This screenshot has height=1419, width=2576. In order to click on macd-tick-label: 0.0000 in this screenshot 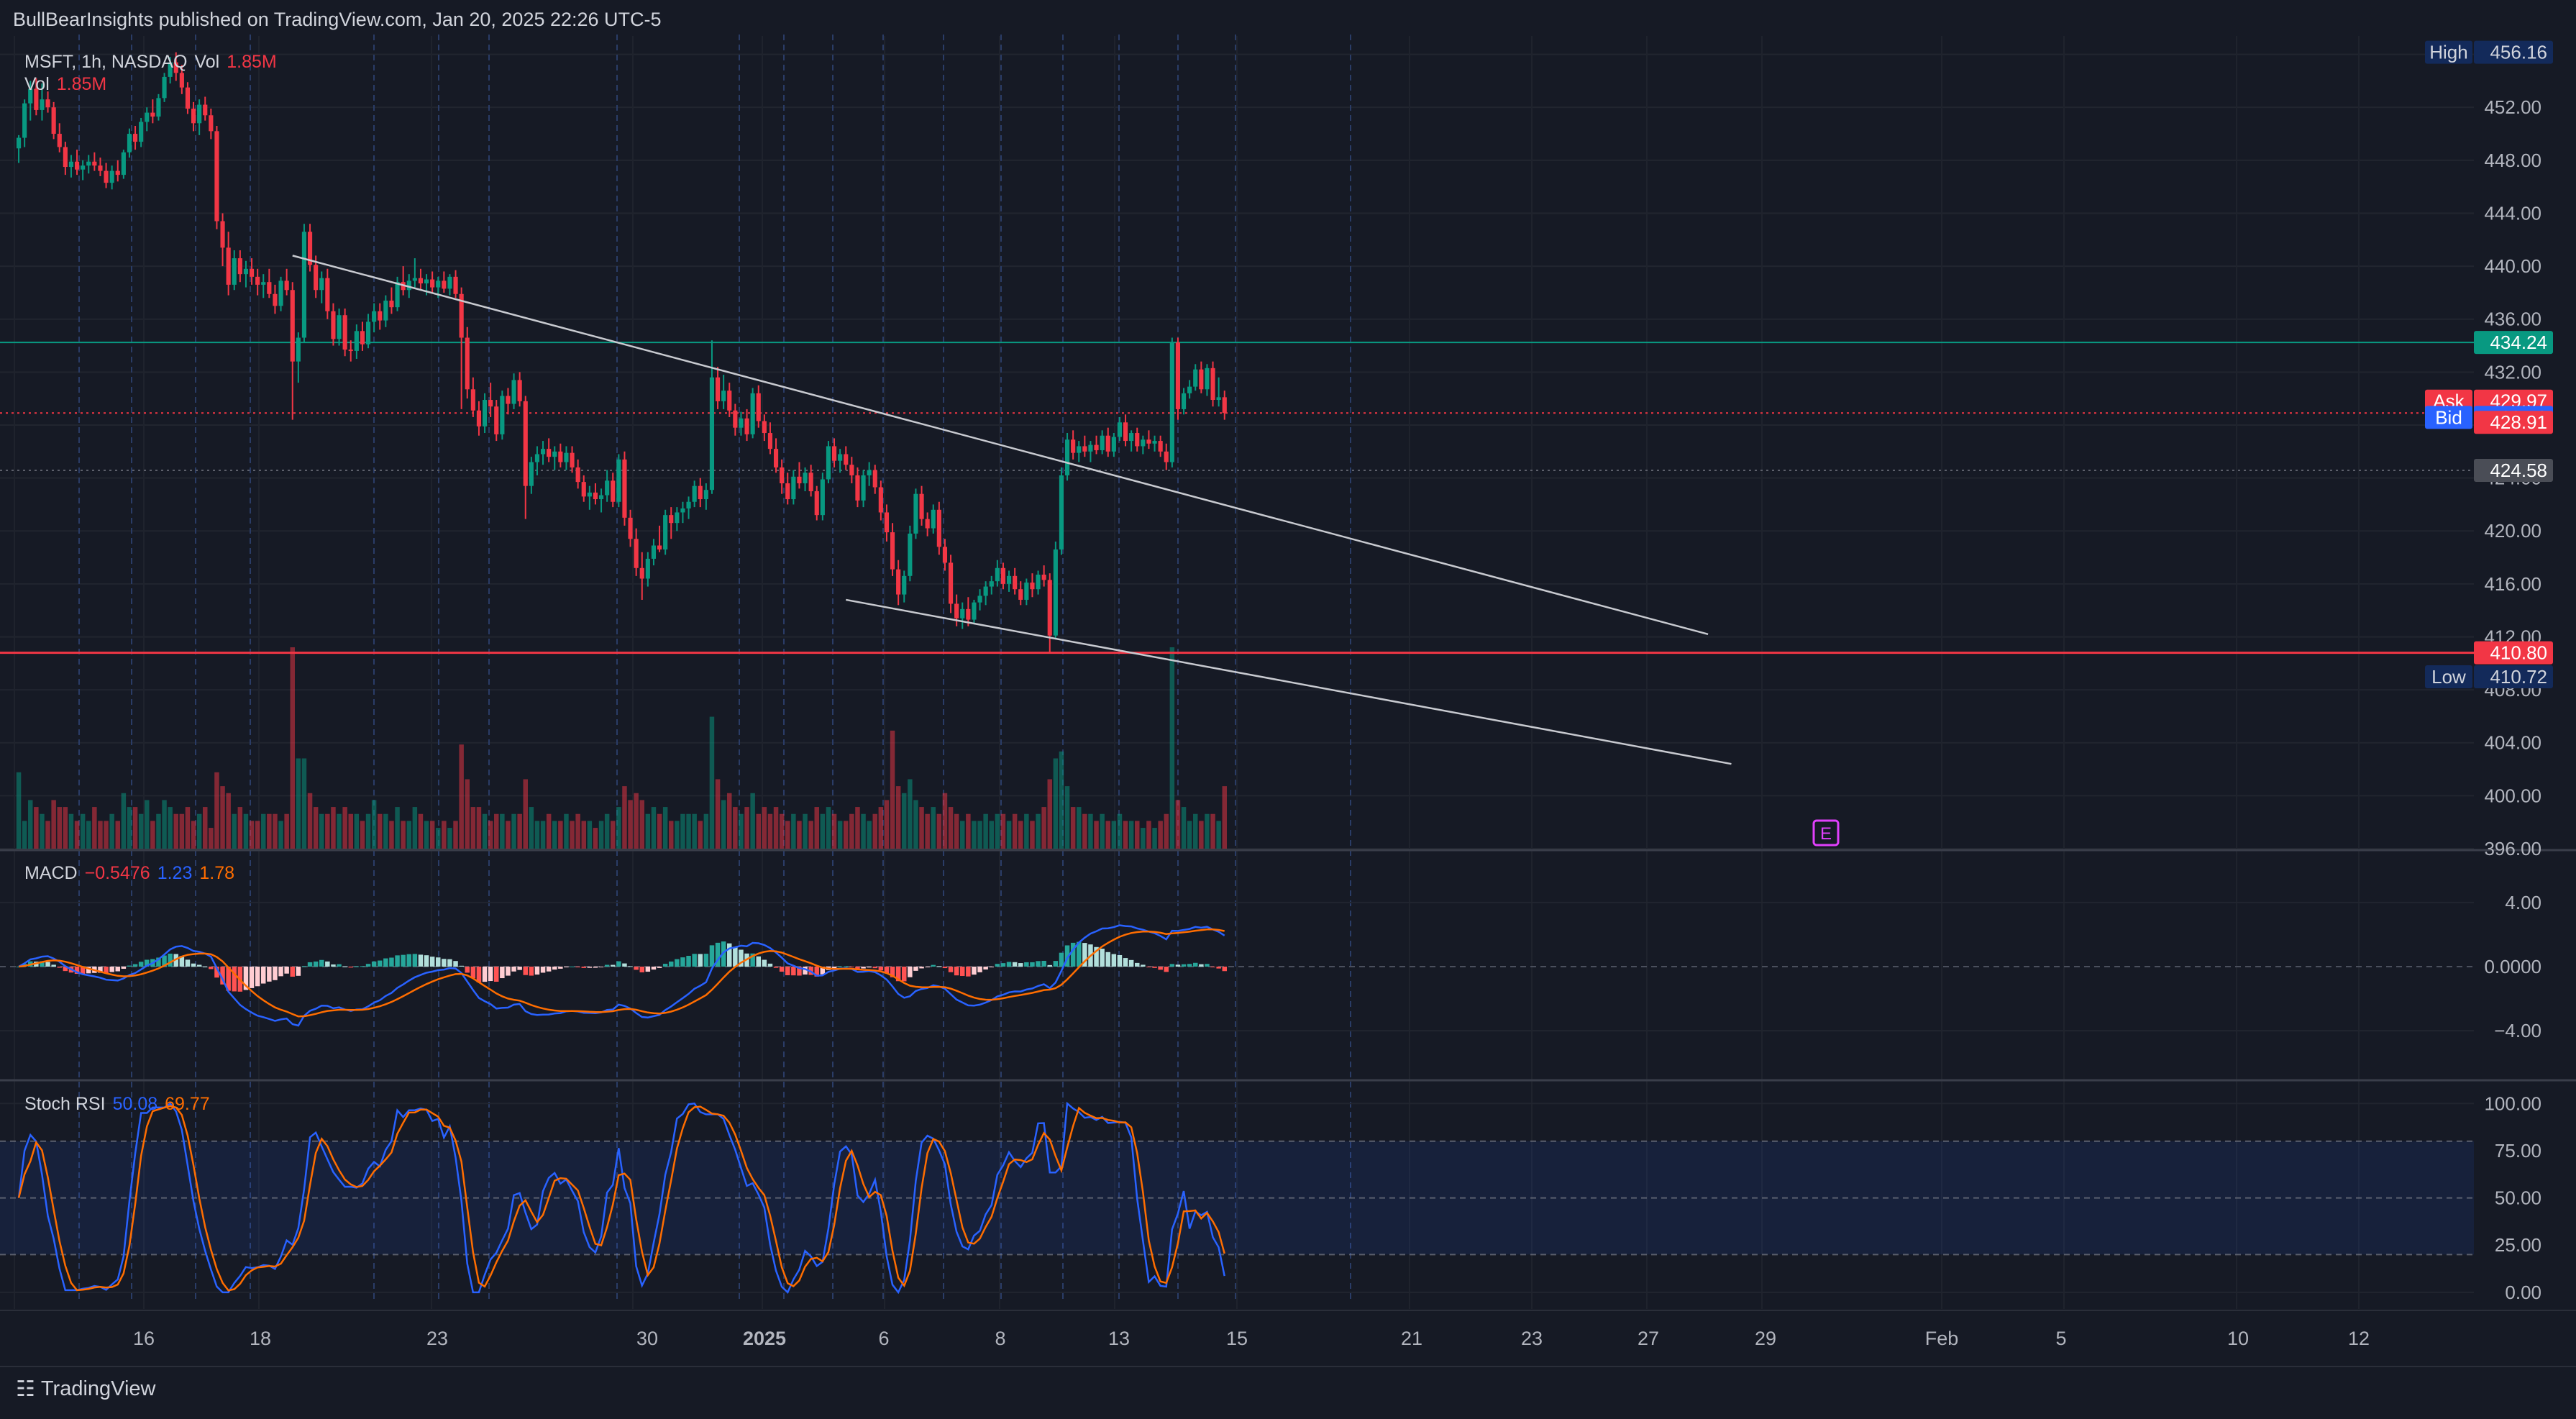, I will do `click(2512, 966)`.